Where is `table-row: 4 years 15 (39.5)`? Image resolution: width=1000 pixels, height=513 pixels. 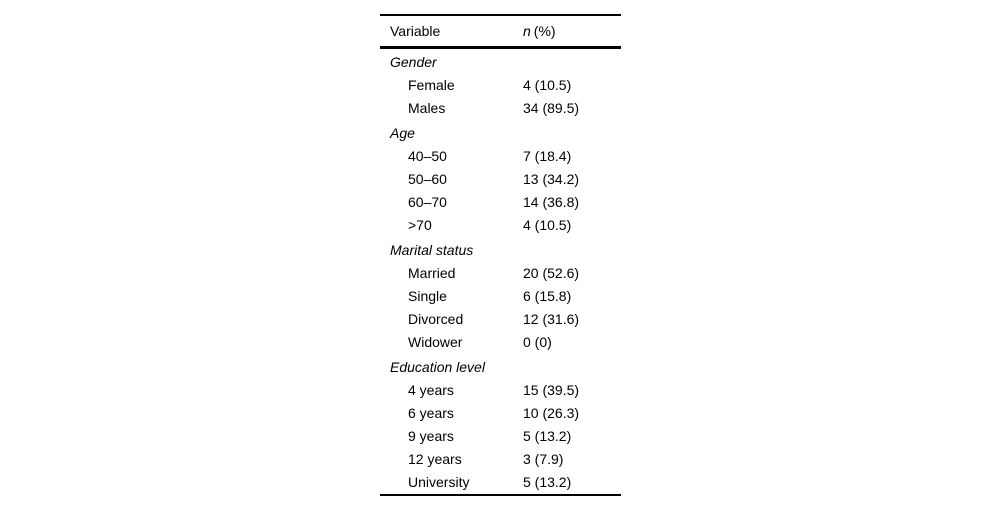
table-row: 4 years 15 (39.5) is located at coordinates (500, 390).